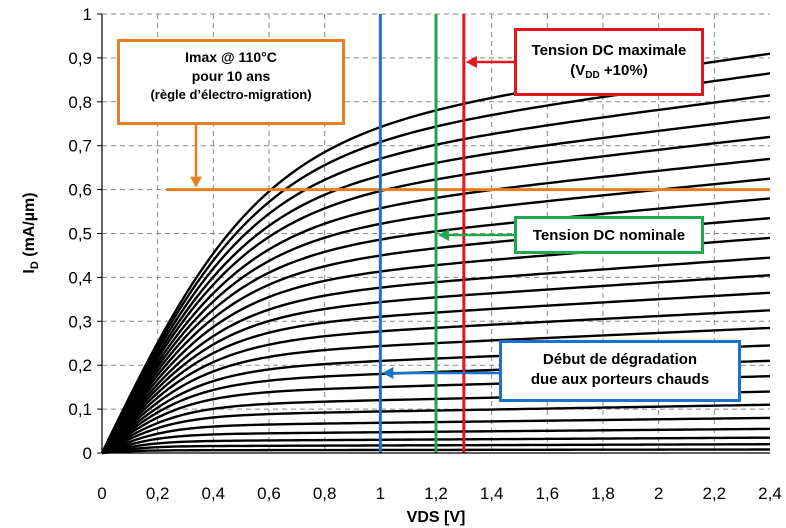 The width and height of the screenshot is (786, 528). I want to click on y-tick-label: 0,1, so click(80, 409).